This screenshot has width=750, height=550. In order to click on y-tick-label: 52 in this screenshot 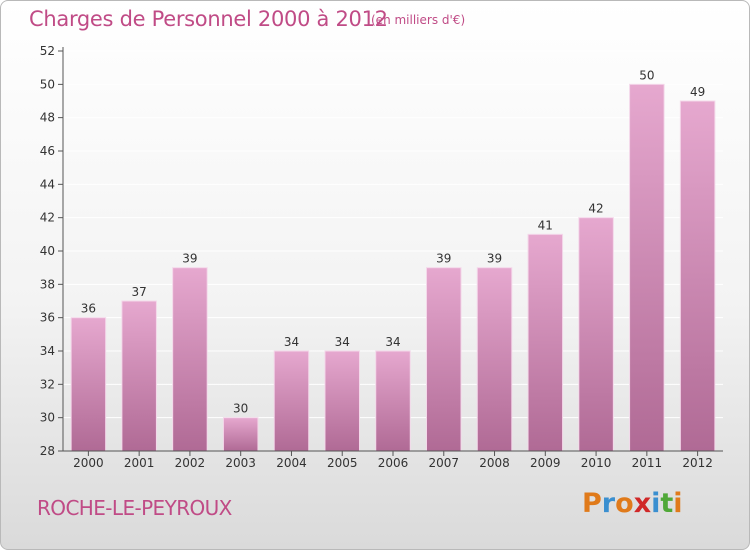, I will do `click(47, 51)`.